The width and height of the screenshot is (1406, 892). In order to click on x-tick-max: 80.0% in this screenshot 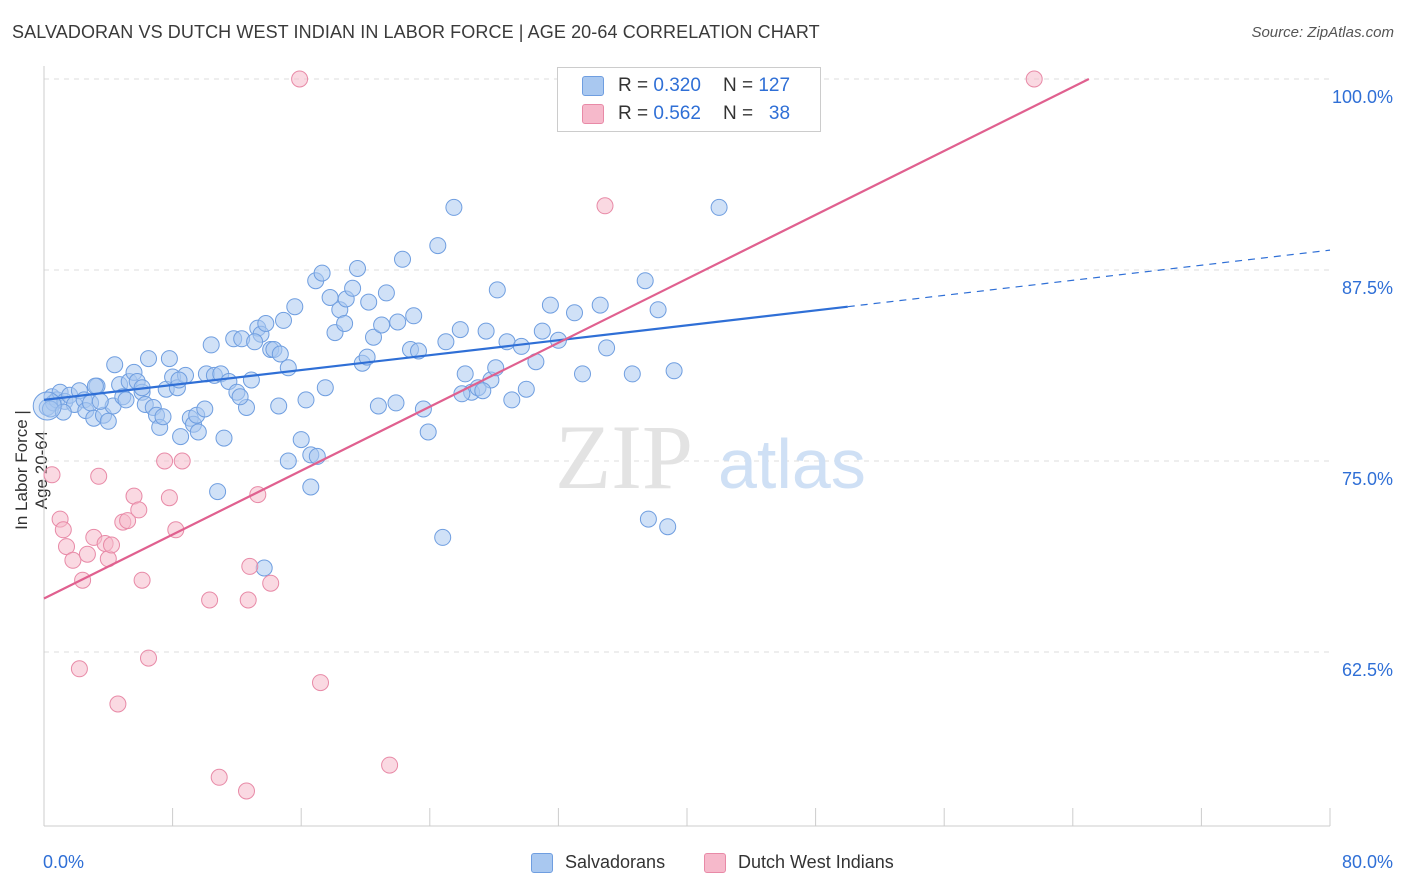, I will do `click(1367, 862)`.